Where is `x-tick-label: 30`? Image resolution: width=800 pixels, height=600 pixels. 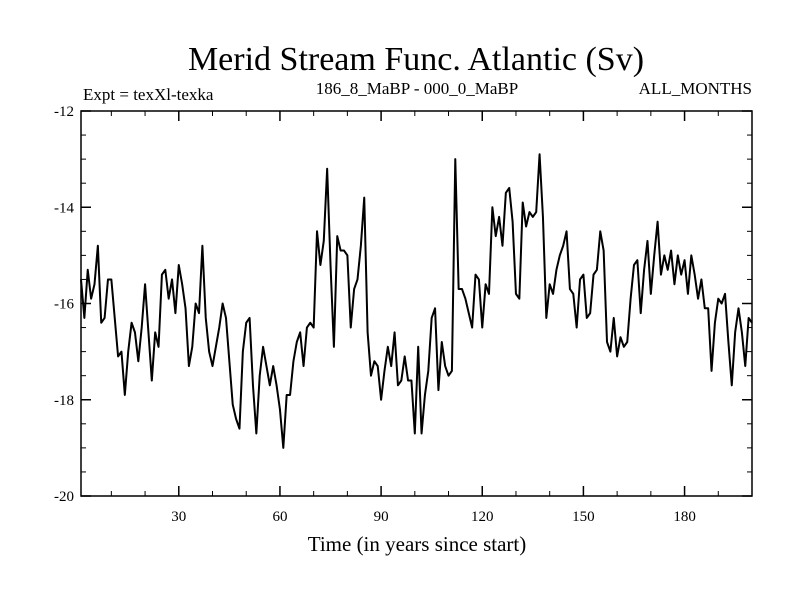 x-tick-label: 30 is located at coordinates (178, 517).